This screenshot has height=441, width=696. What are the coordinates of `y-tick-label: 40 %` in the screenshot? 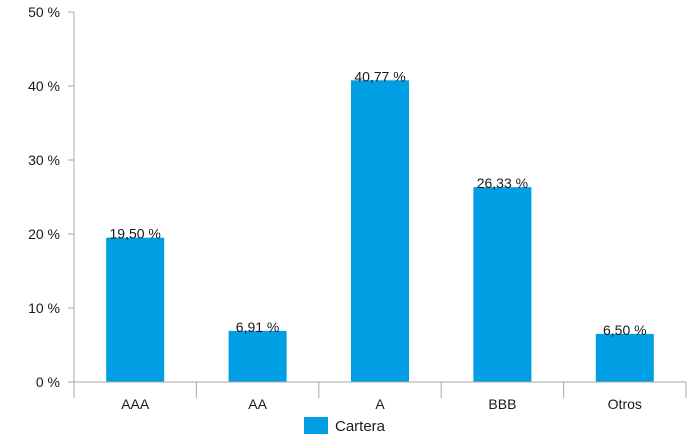 It's located at (44, 86).